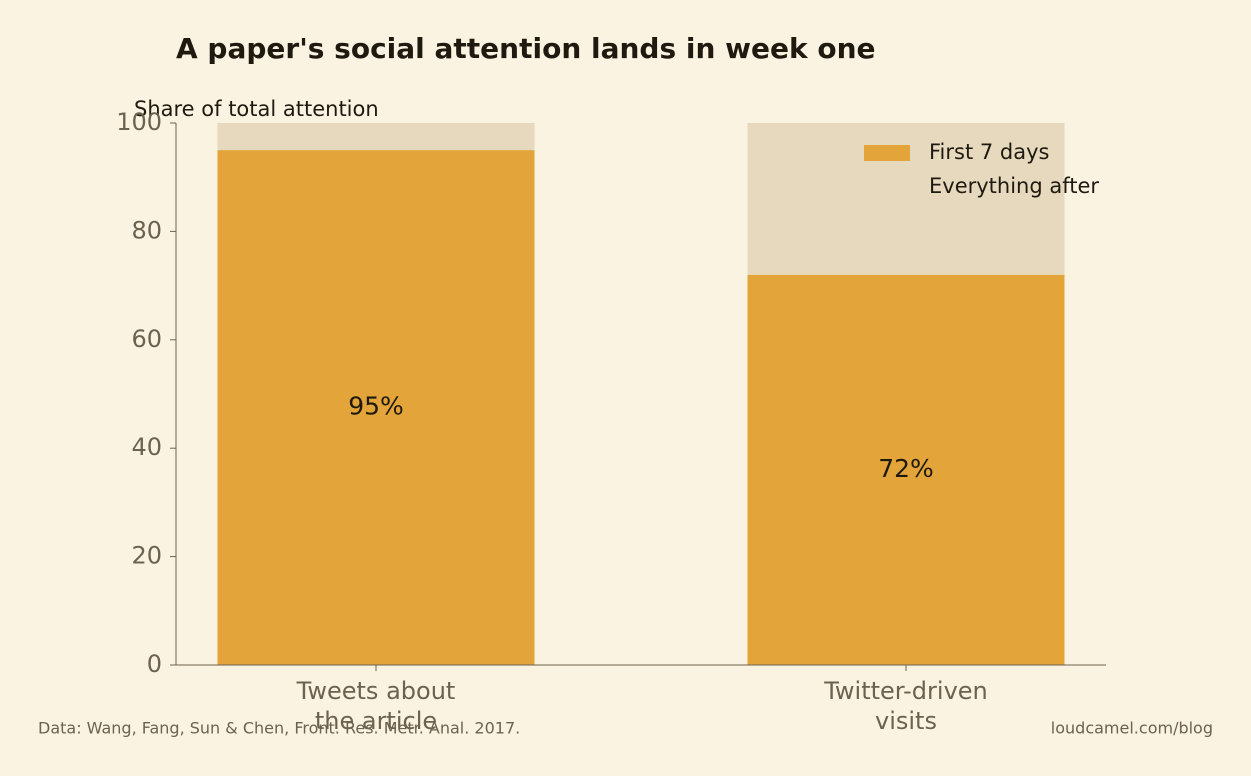 Image resolution: width=1251 pixels, height=776 pixels. Describe the element at coordinates (256, 109) in the screenshot. I see `y-axis-label: Share of total attention` at that location.